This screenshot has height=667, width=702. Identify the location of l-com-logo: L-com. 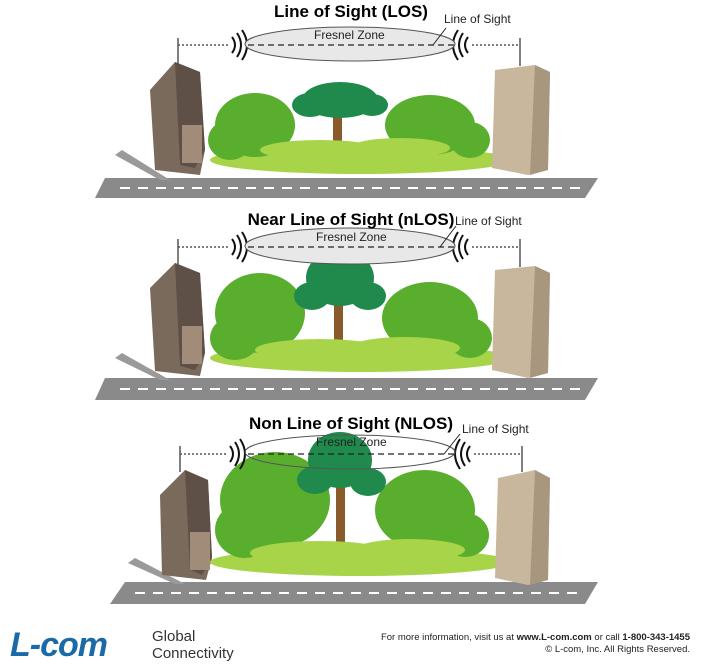
(59, 645).